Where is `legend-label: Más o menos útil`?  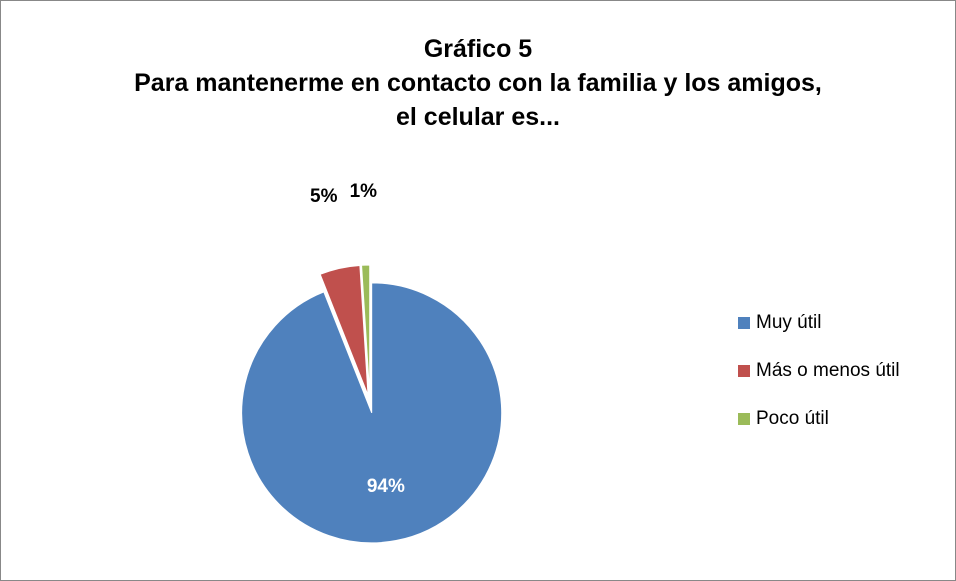 legend-label: Más o menos útil is located at coordinates (828, 370).